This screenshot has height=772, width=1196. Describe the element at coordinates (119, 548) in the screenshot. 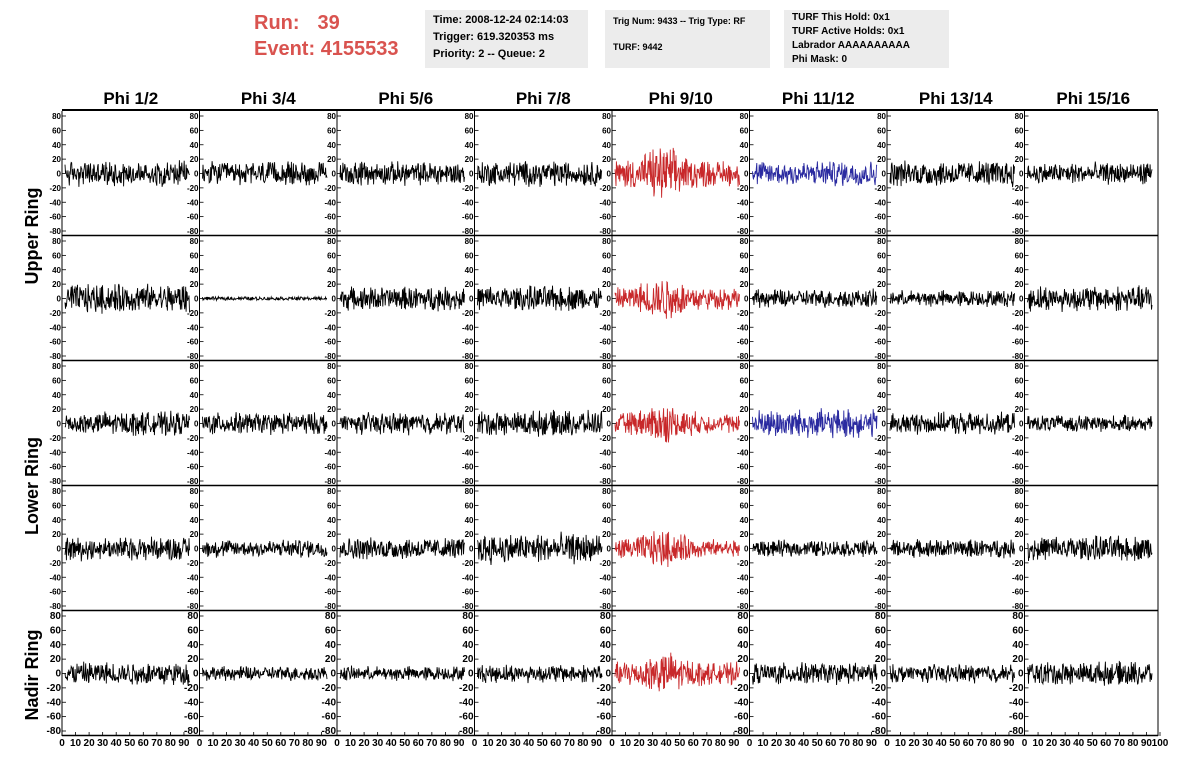

I see `panel-r4-c1: 80 60 40 20 0 -20 -40 -60 -80` at that location.